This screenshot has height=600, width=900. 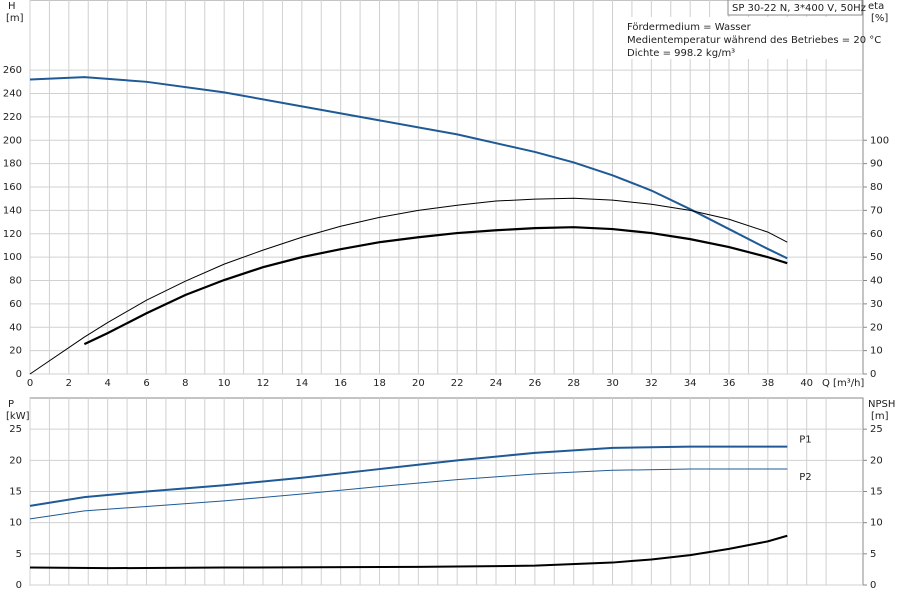 I want to click on y-tick-label: 200, so click(x=12, y=140).